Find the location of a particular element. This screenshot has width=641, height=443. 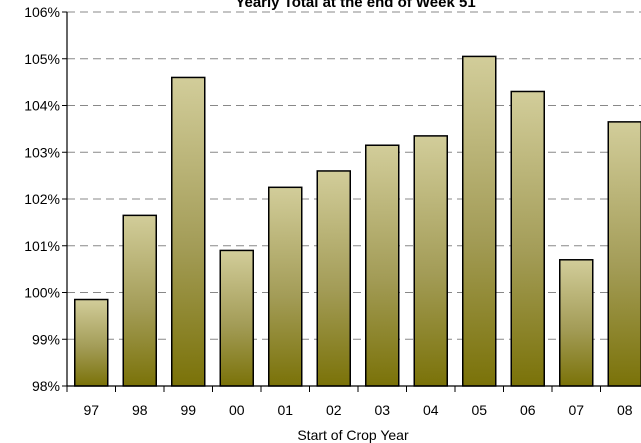

y-tick-label: 100% is located at coordinates (42, 293).